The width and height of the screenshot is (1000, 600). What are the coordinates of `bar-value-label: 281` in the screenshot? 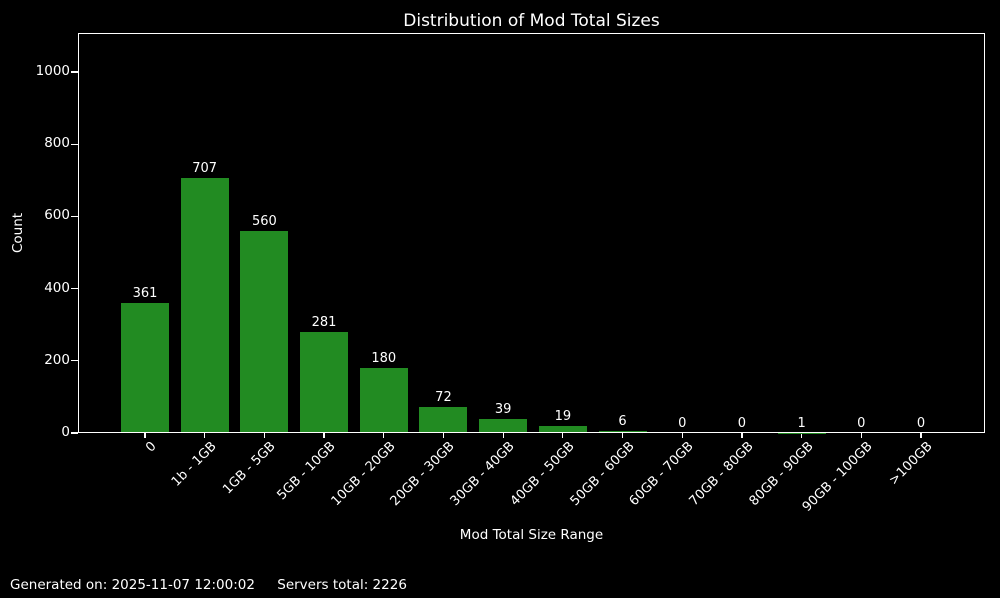 It's located at (324, 322).